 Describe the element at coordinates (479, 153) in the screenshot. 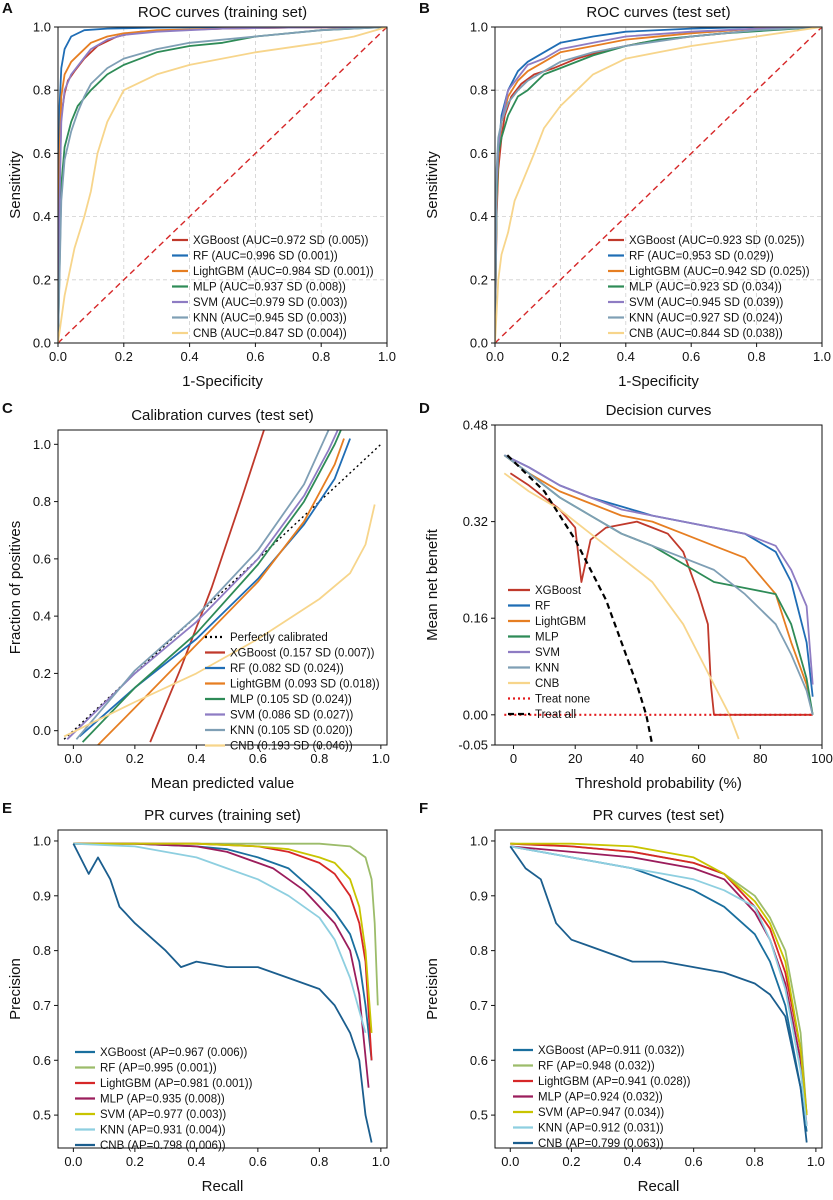

I see `y-tick-label-b-3: 0.6` at that location.